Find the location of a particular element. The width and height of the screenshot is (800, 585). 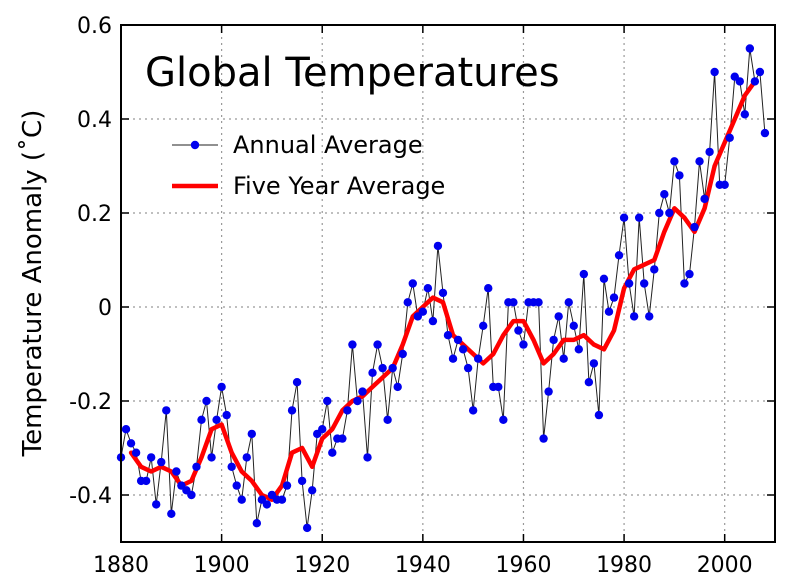

x-tick-label: 1920 is located at coordinates (322, 565).